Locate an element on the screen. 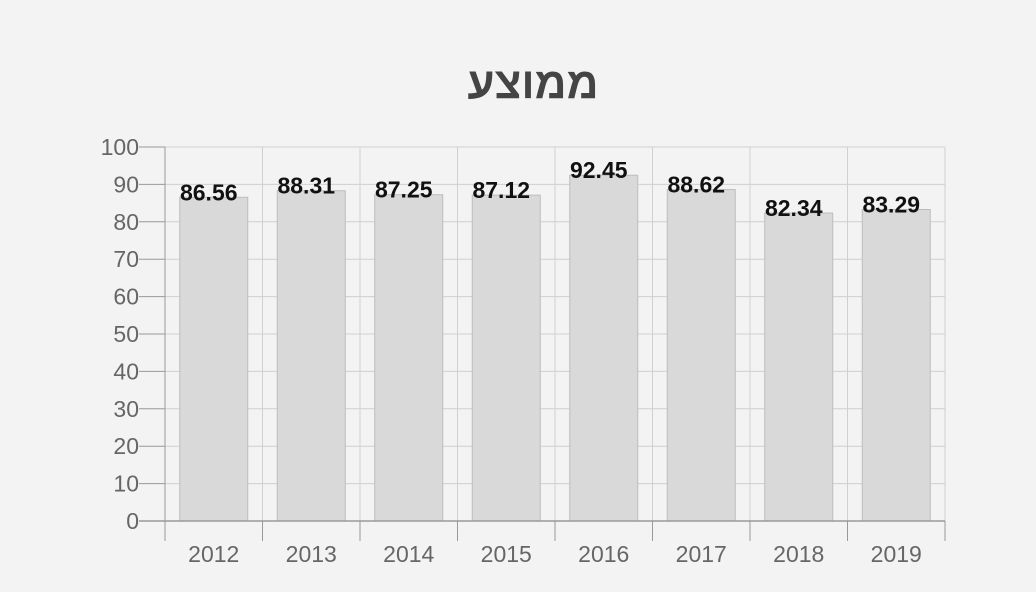 Image resolution: width=1036 pixels, height=592 pixels. y-tick-label: 0 is located at coordinates (132, 521).